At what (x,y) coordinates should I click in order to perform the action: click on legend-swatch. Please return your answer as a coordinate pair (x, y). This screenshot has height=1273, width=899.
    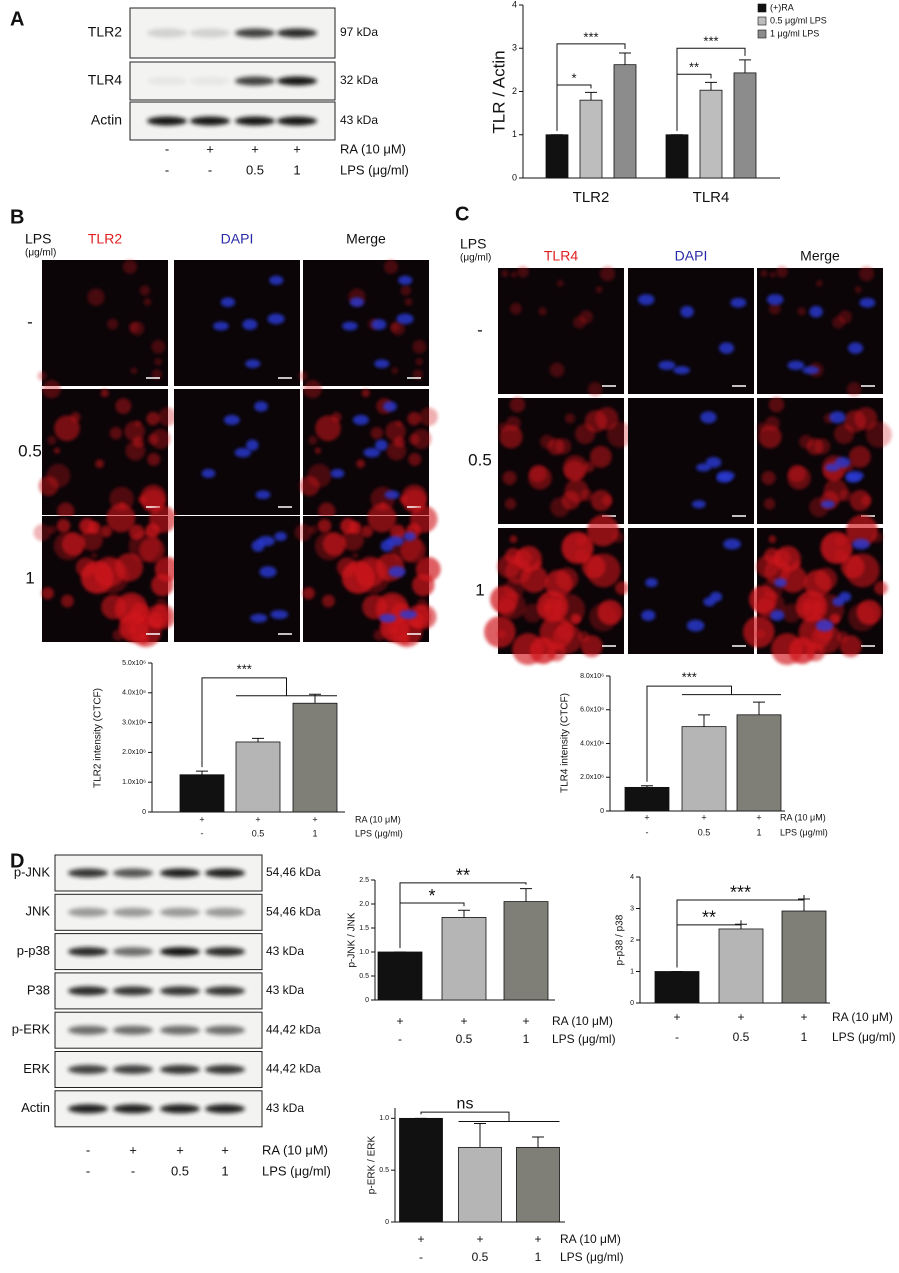
    Looking at the image, I should click on (762, 21).